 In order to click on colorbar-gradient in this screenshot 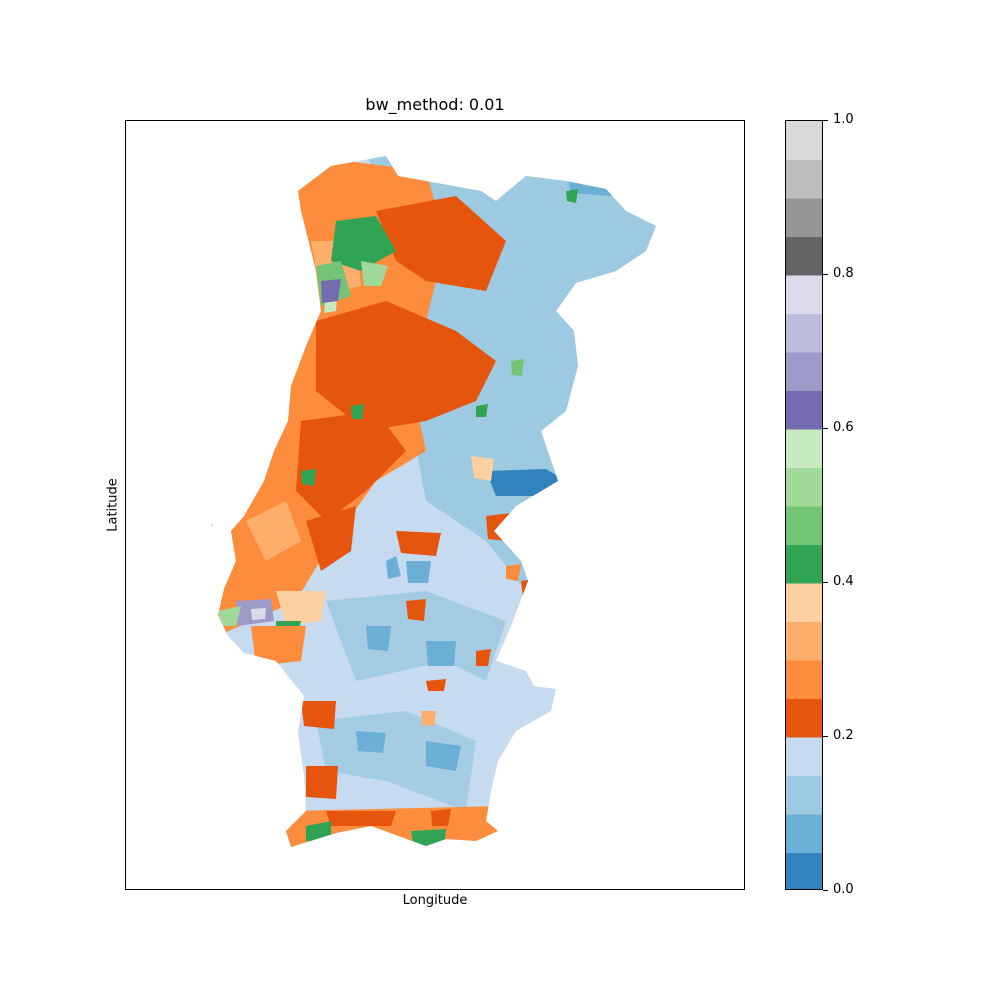, I will do `click(804, 505)`.